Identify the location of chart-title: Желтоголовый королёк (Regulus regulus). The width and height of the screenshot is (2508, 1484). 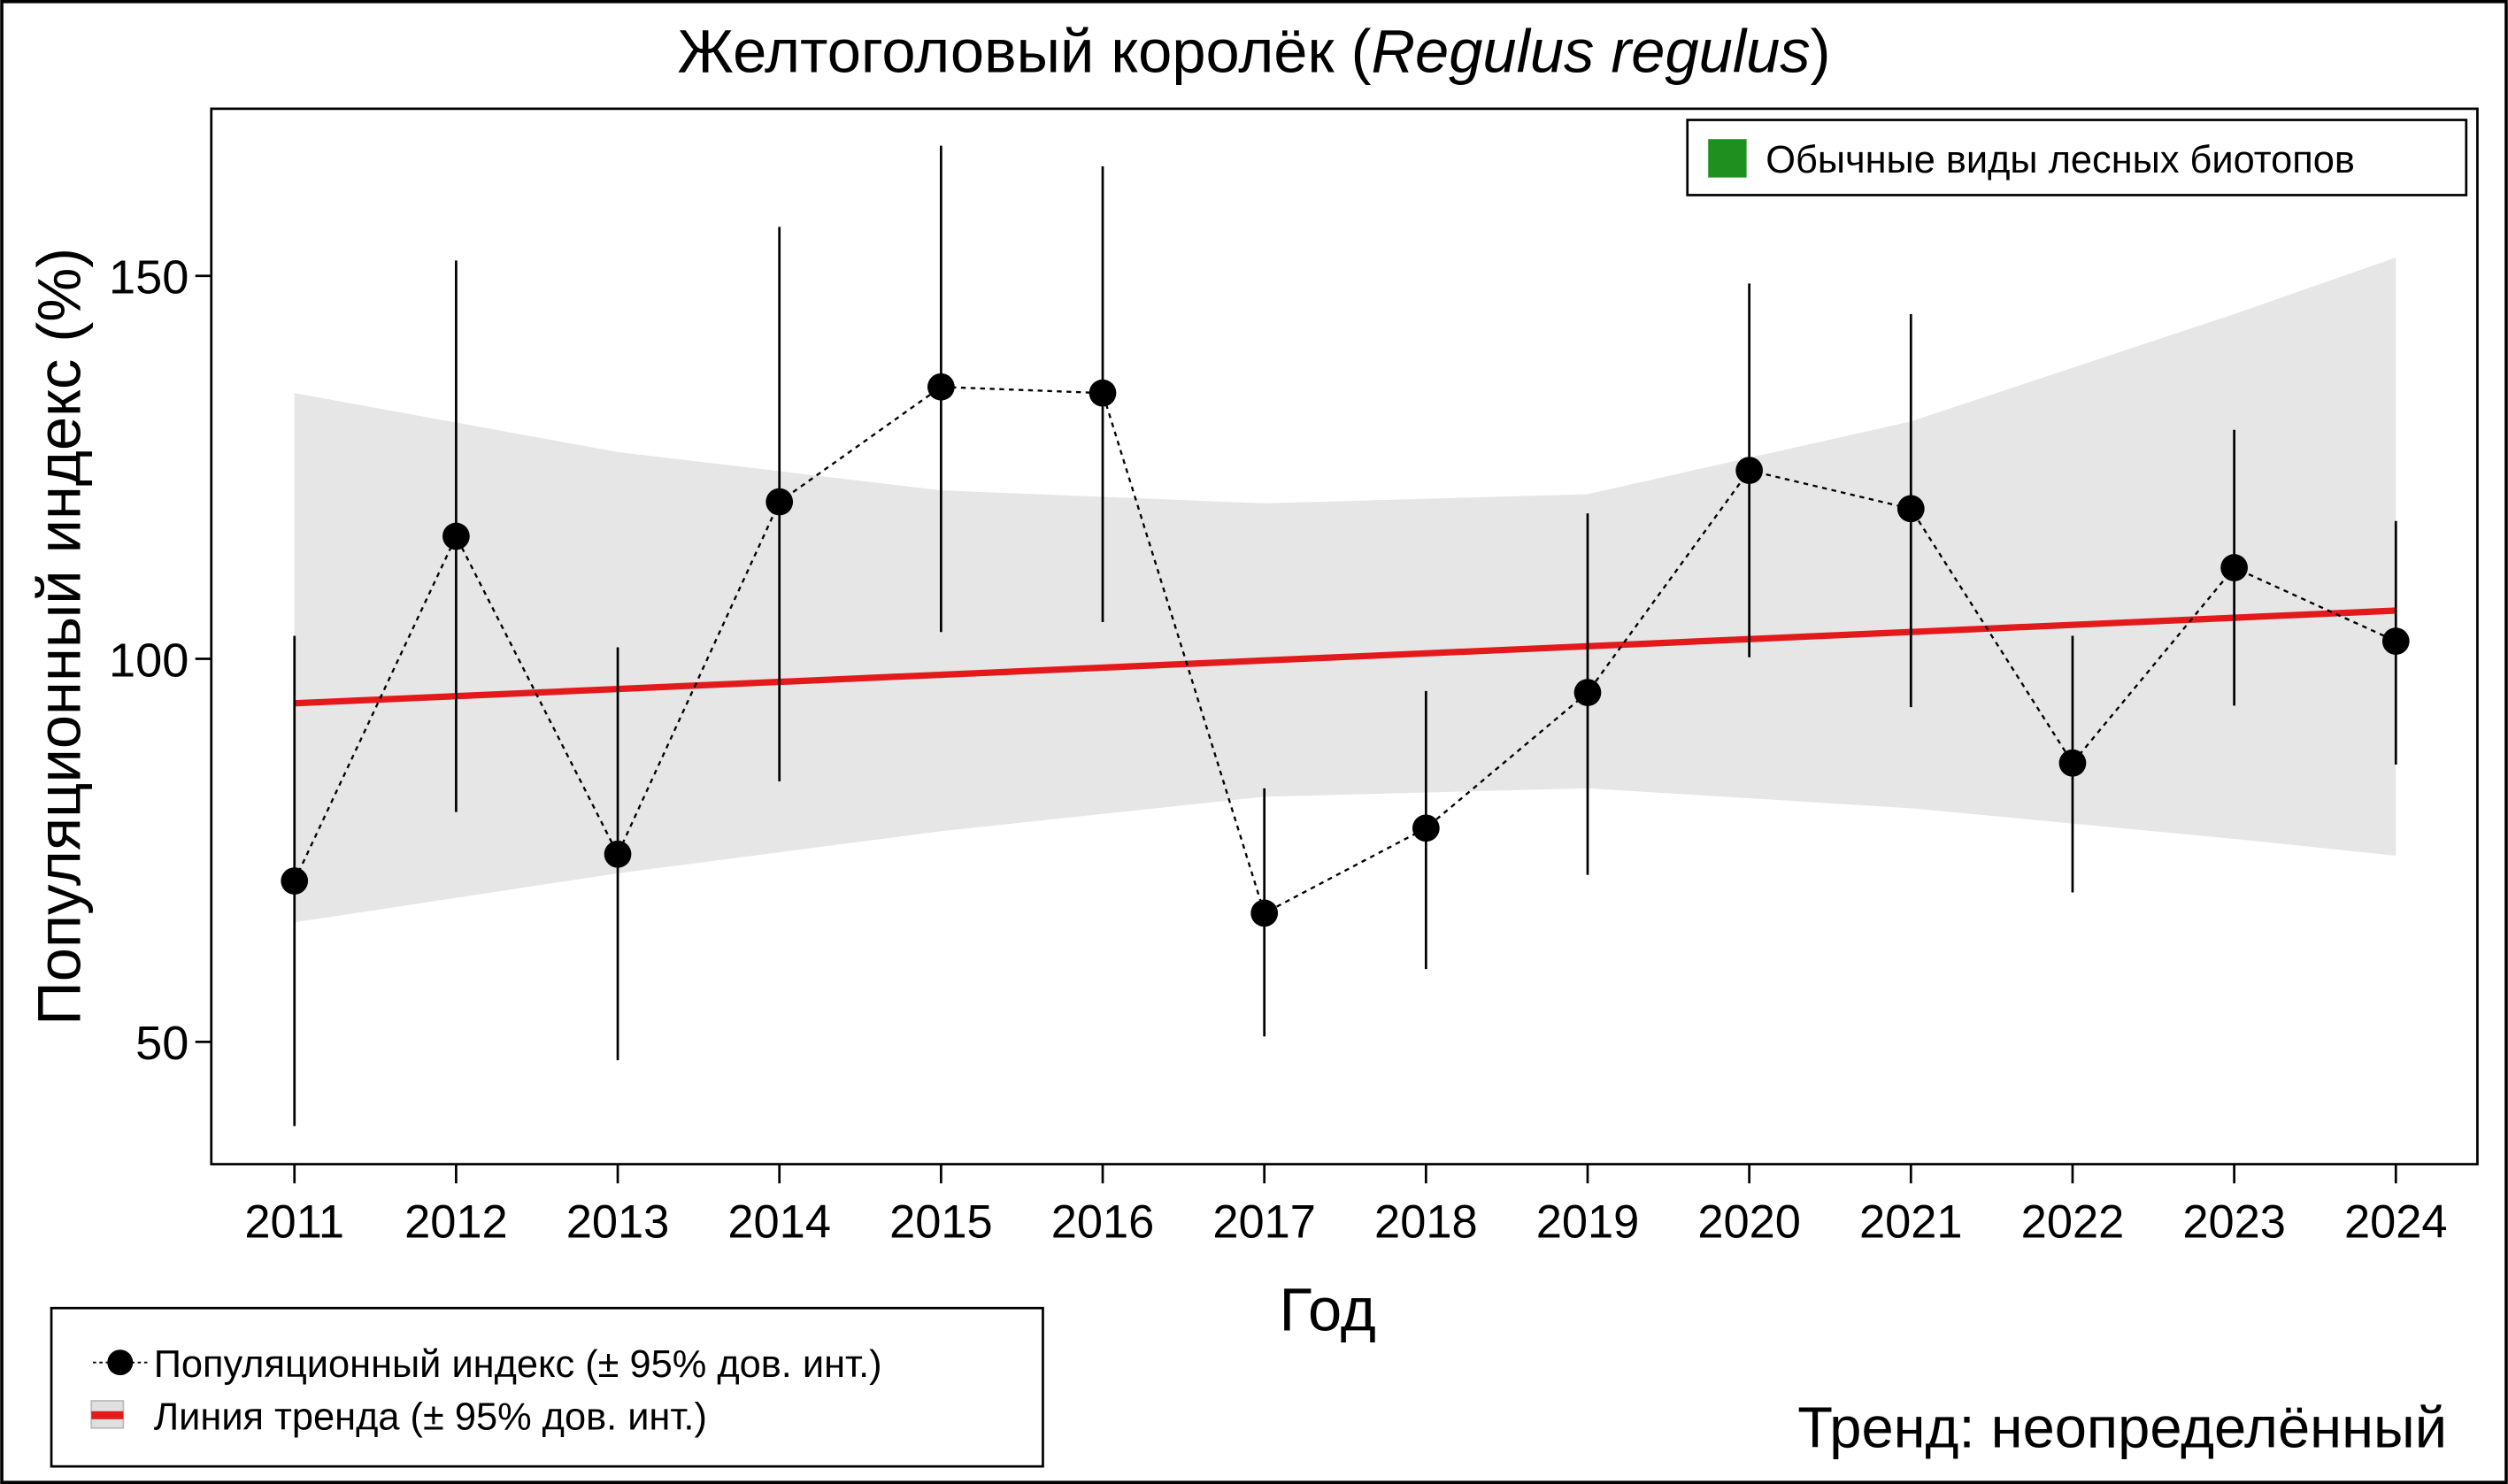
(1254, 51).